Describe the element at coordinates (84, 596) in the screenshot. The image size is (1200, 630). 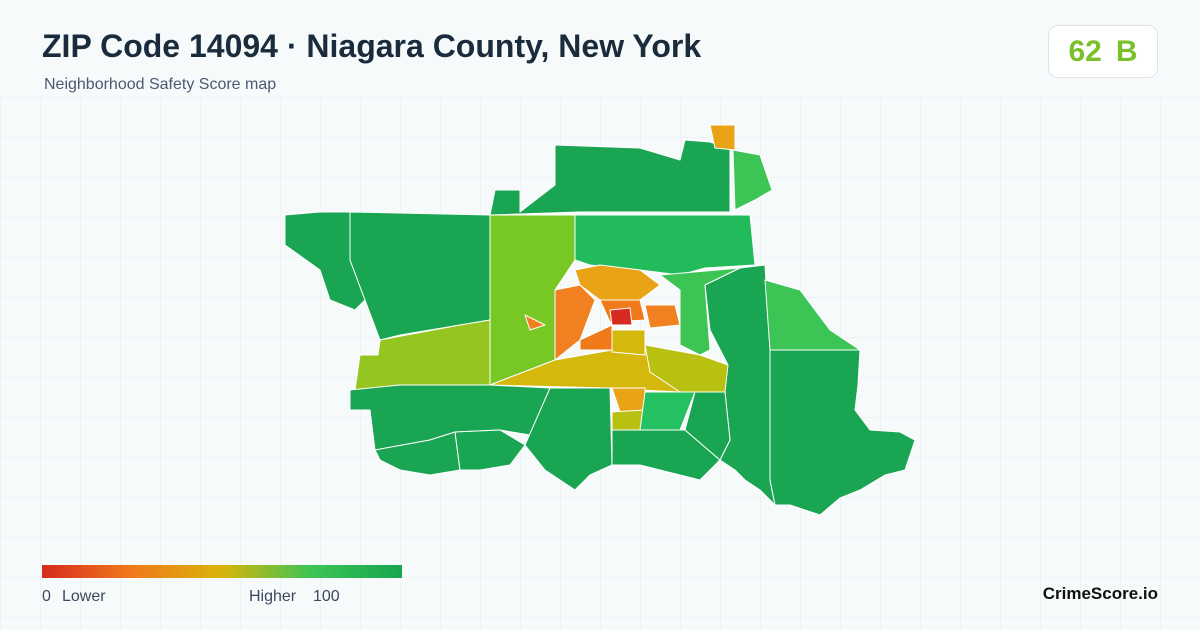
I see `legend-min-label: Lower` at that location.